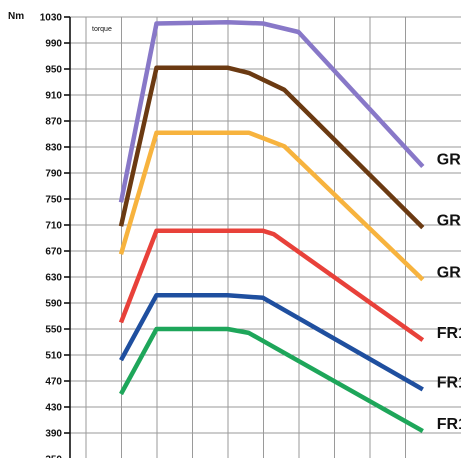 The image size is (461, 458). What do you see at coordinates (449, 221) in the screenshot?
I see `series-label-gr184: GR184` at bounding box center [449, 221].